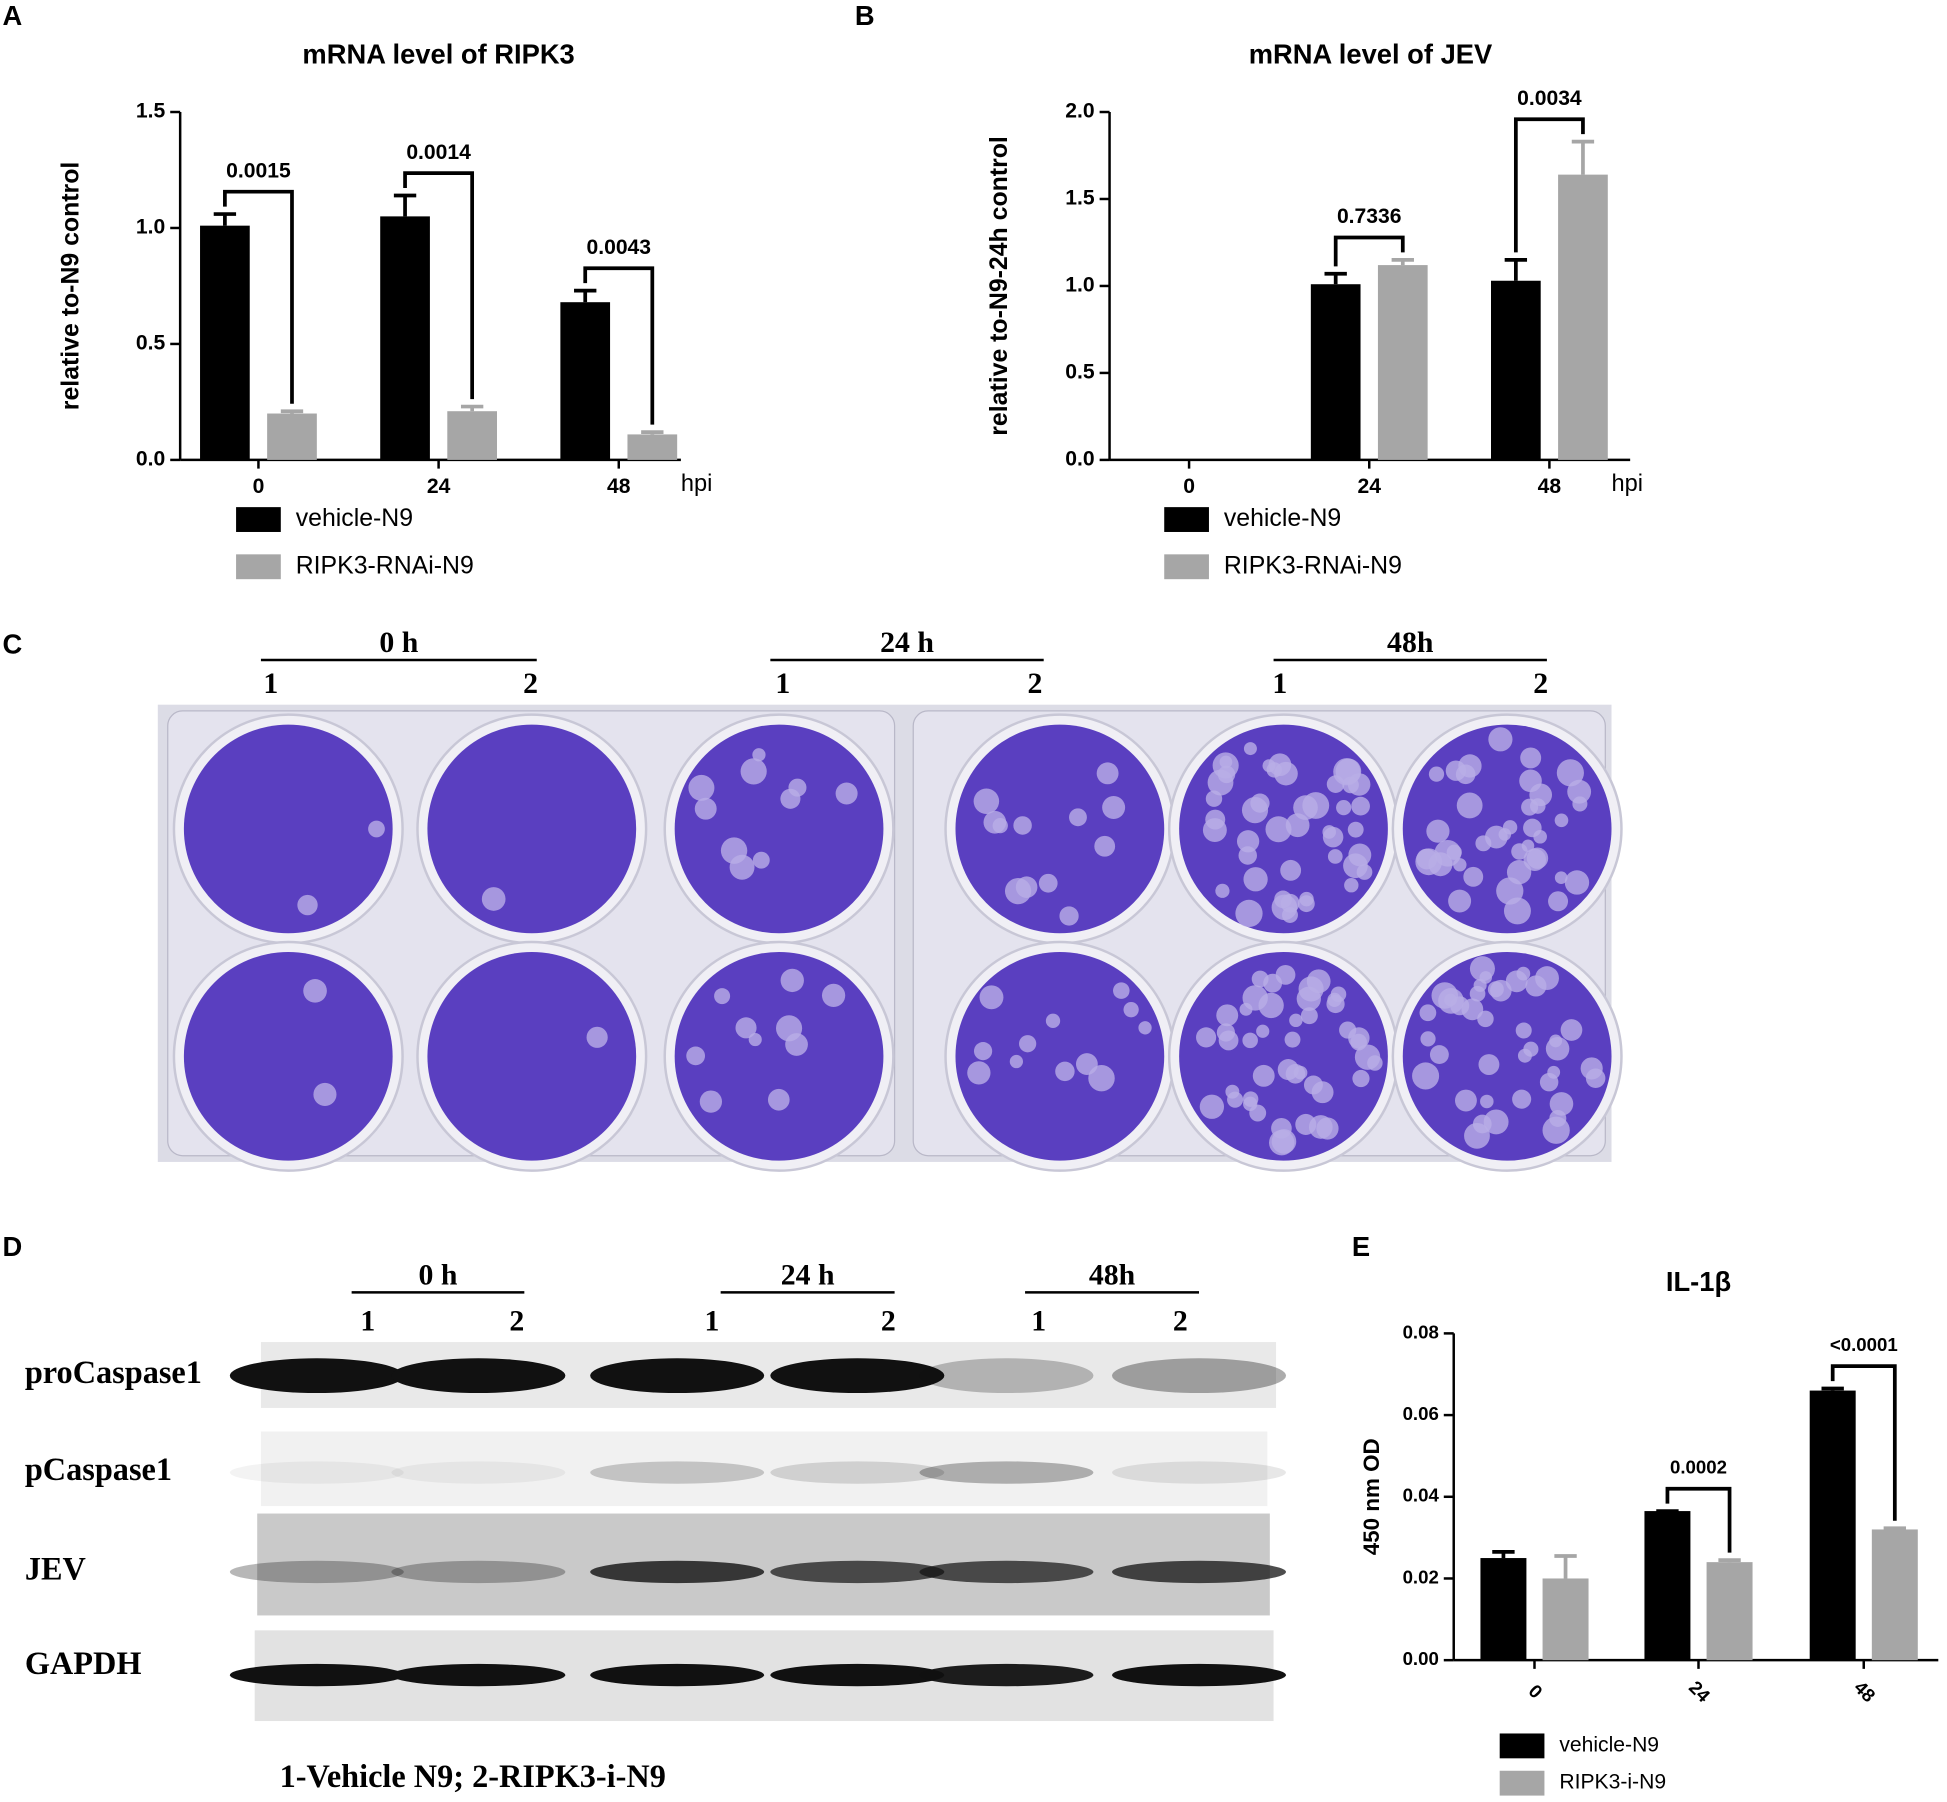  What do you see at coordinates (12, 15) in the screenshot?
I see `panel-label: A` at bounding box center [12, 15].